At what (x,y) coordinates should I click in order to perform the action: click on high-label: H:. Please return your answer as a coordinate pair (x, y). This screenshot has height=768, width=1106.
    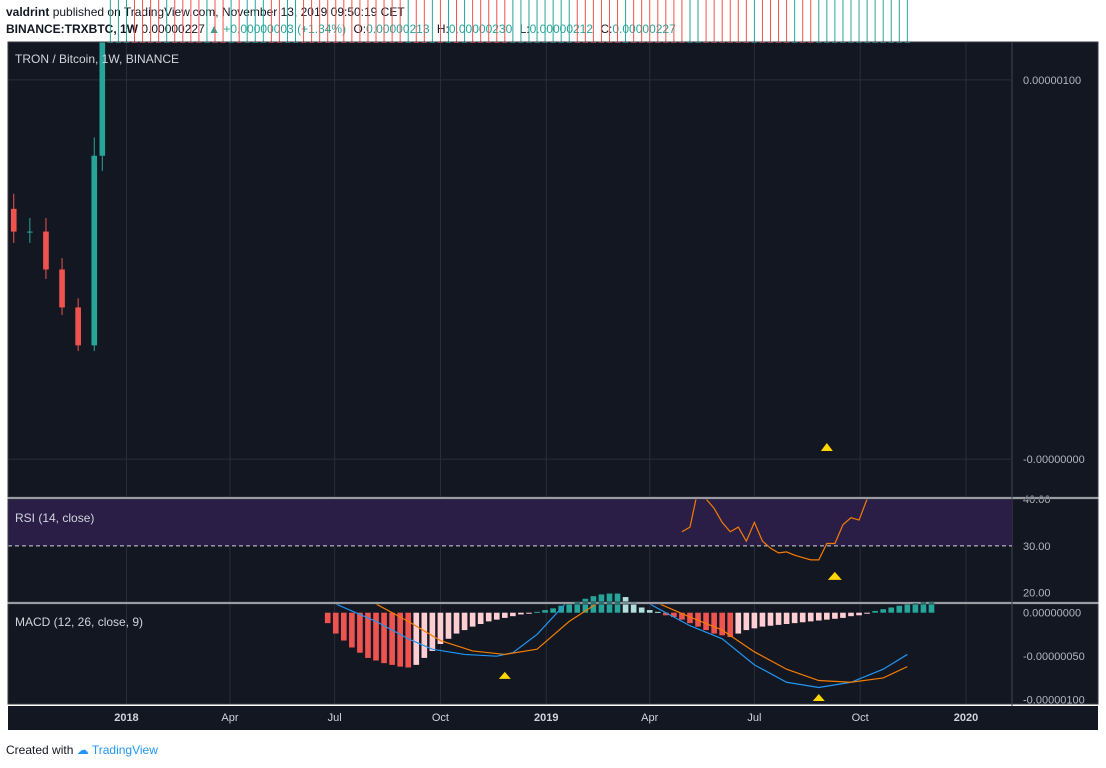
    Looking at the image, I should click on (442, 29).